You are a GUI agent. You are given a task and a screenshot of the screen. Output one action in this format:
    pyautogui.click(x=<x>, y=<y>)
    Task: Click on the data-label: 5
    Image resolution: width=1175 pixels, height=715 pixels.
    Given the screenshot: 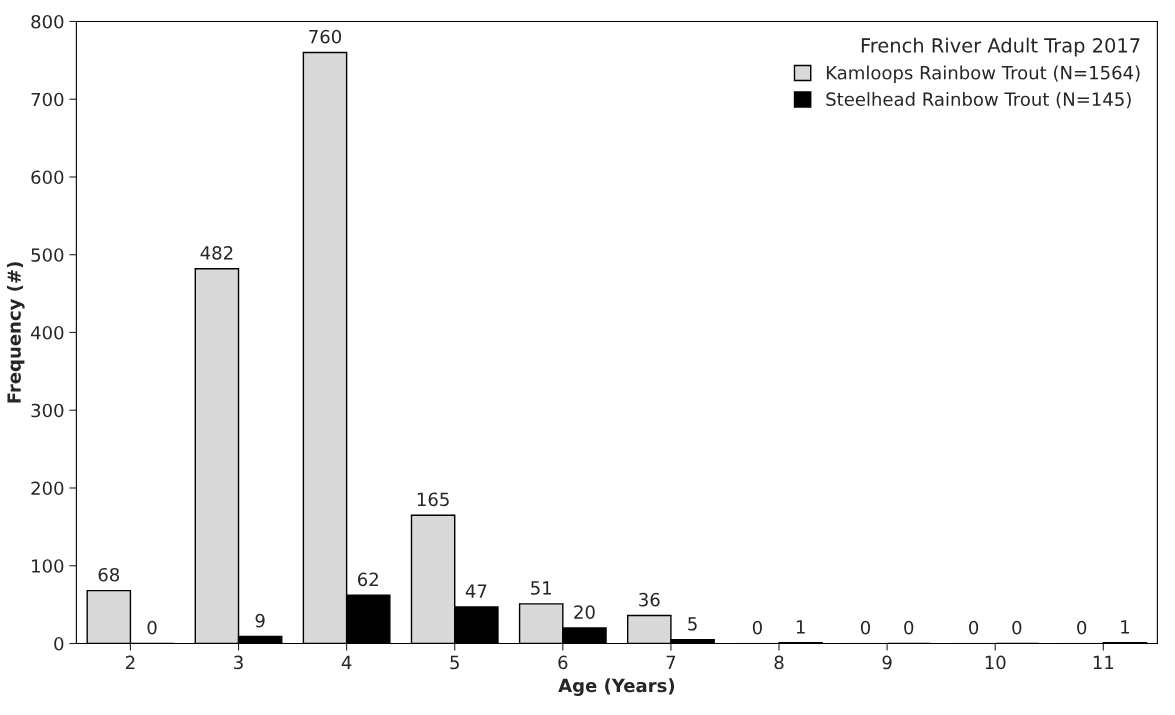 What is the action you would take?
    pyautogui.click(x=692, y=624)
    